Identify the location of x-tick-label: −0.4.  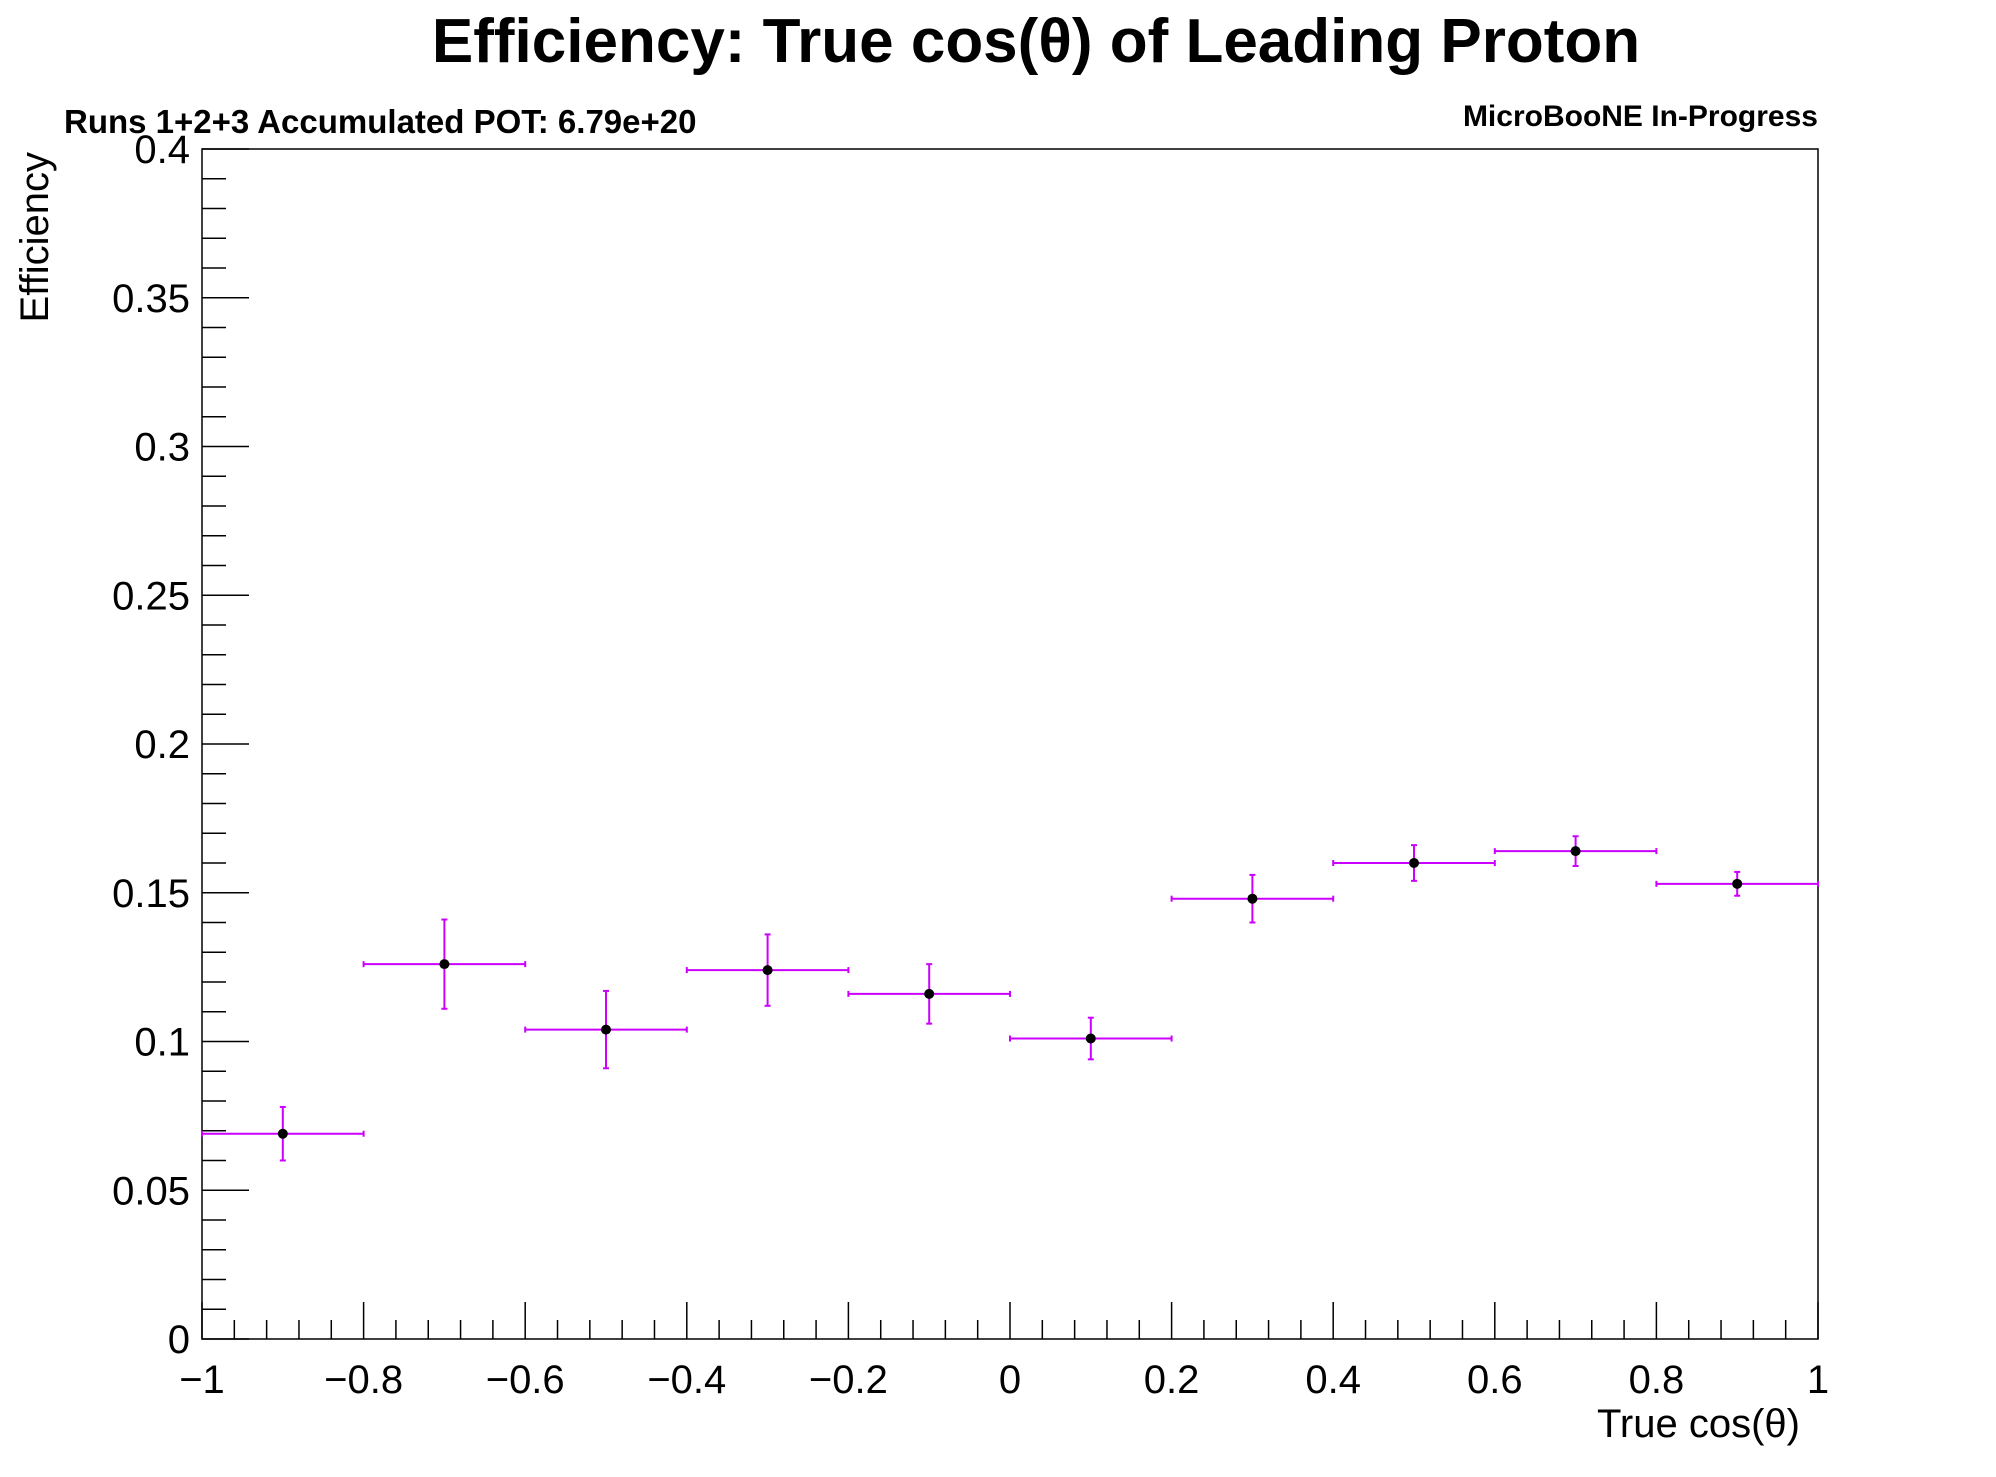
(686, 1380).